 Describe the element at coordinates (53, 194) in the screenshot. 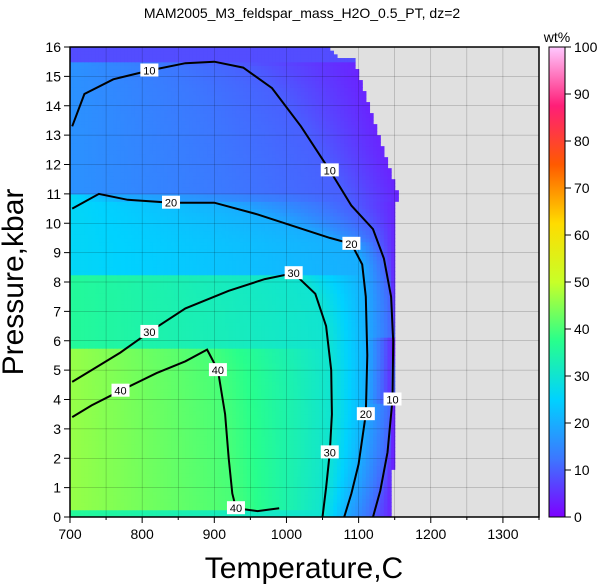

I see `y-tick-label: 11` at that location.